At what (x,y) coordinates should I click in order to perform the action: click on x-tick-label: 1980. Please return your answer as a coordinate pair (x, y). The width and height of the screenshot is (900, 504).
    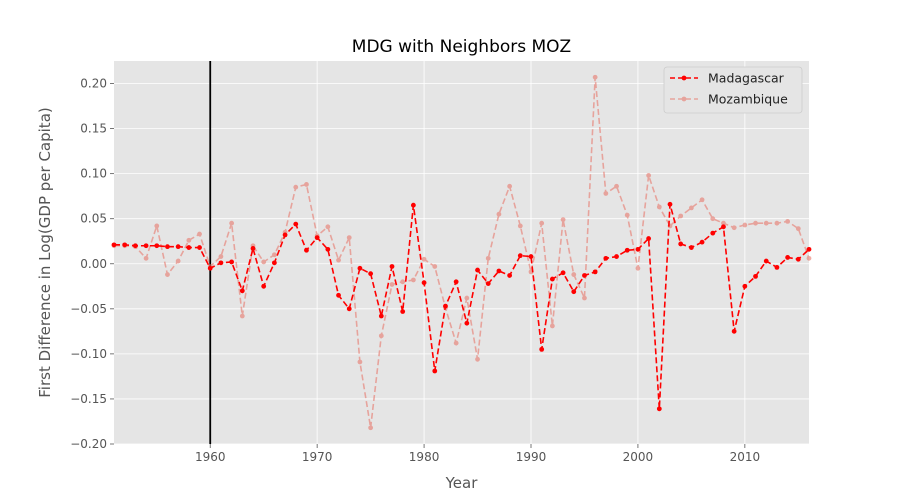
    Looking at the image, I should click on (424, 457).